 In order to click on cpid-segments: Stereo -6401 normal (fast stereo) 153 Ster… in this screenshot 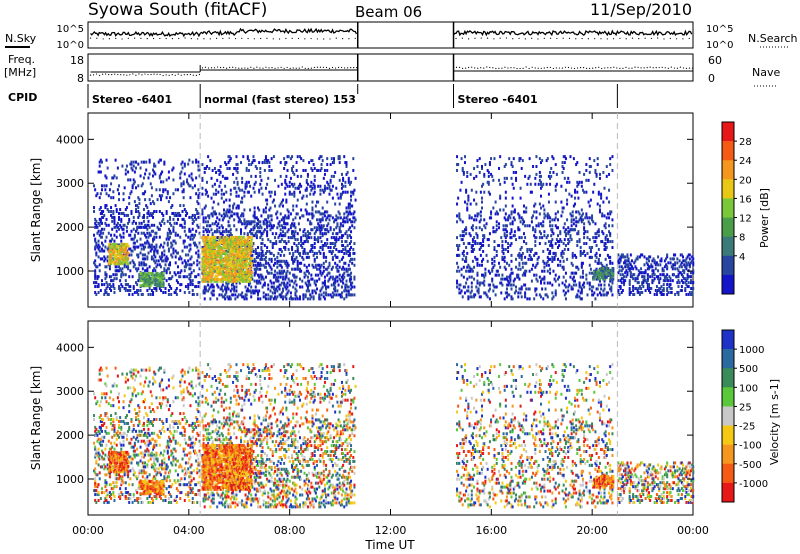, I will do `click(352, 96)`.